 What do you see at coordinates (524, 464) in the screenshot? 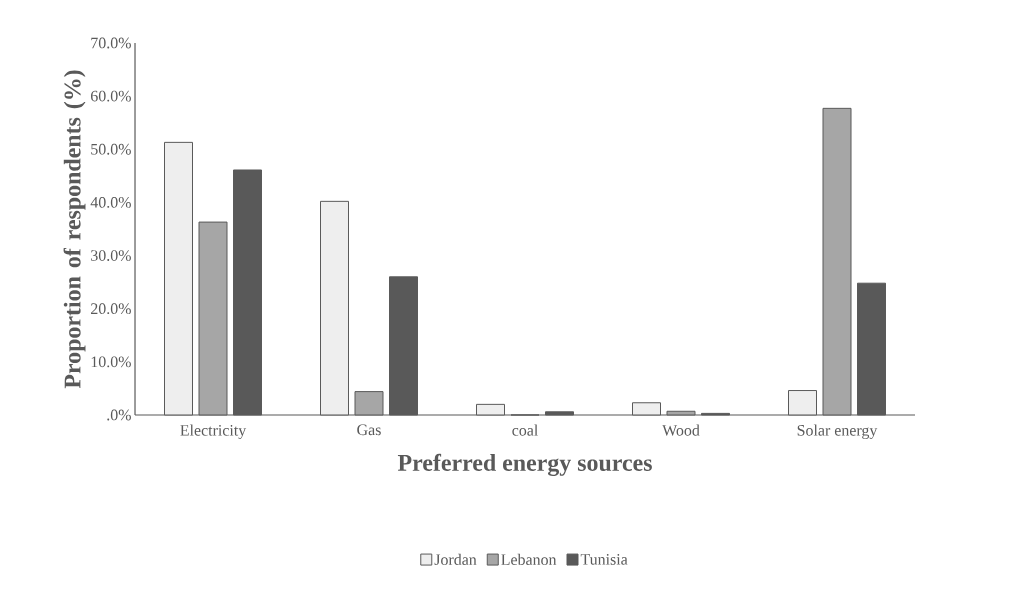
I see `x-axis-title: Preferred energy sources` at bounding box center [524, 464].